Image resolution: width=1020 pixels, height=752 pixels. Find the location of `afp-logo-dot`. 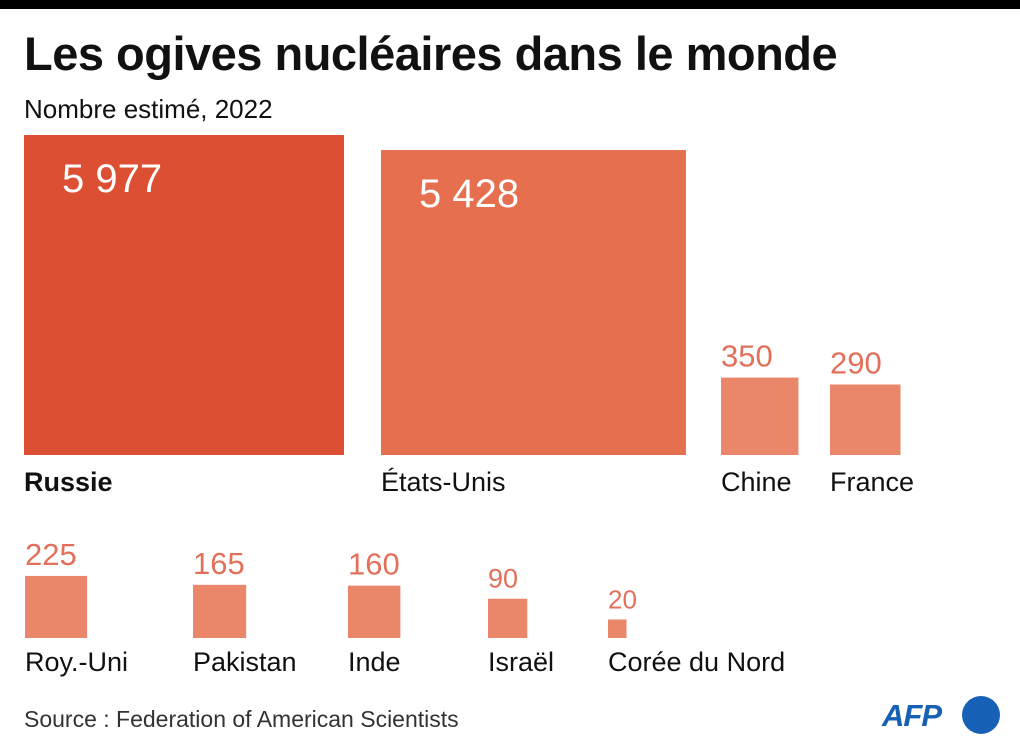

afp-logo-dot is located at coordinates (981, 715).